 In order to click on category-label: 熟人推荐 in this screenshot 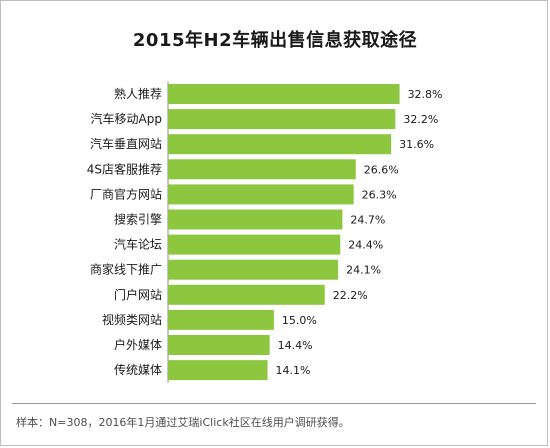, I will do `click(138, 93)`.